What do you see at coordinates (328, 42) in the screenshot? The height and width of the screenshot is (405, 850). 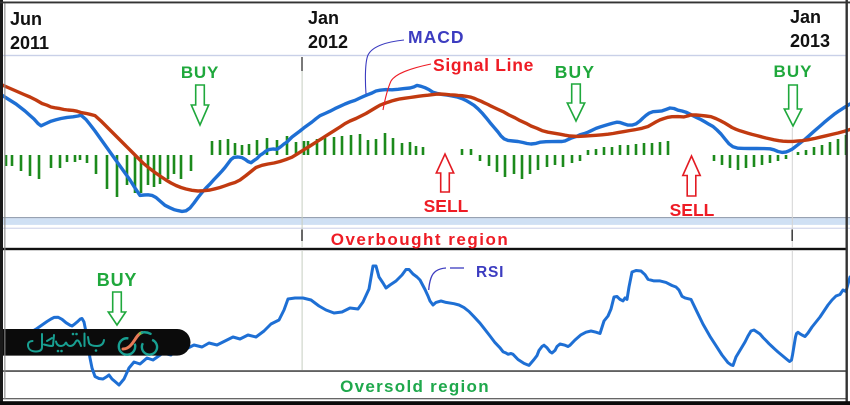 I see `svg-text: 2012` at bounding box center [328, 42].